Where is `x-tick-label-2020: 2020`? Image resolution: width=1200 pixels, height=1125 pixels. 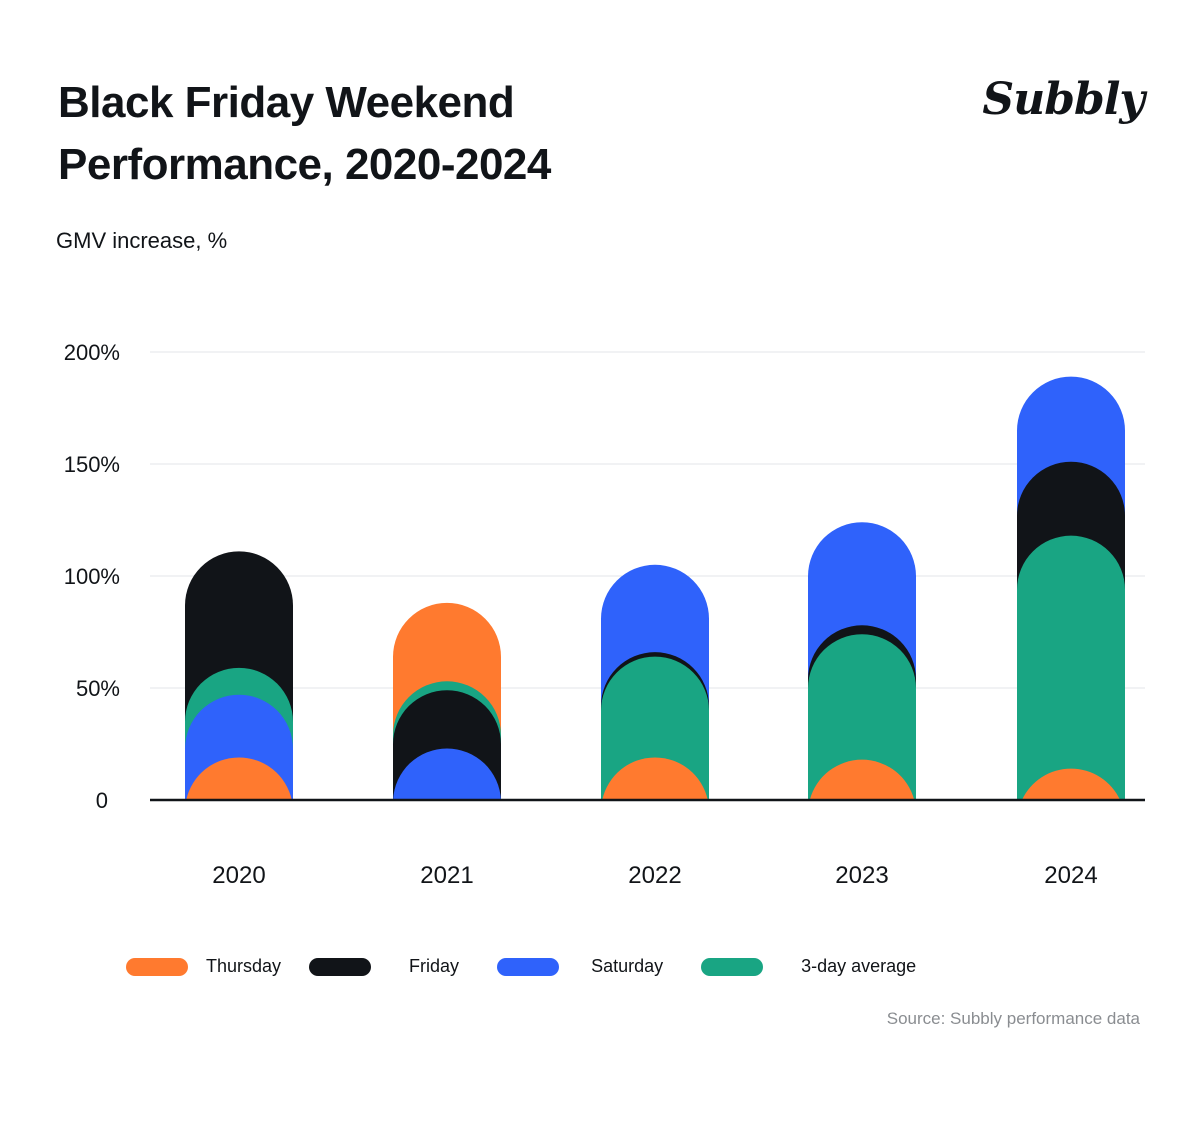 x-tick-label-2020: 2020 is located at coordinates (238, 875).